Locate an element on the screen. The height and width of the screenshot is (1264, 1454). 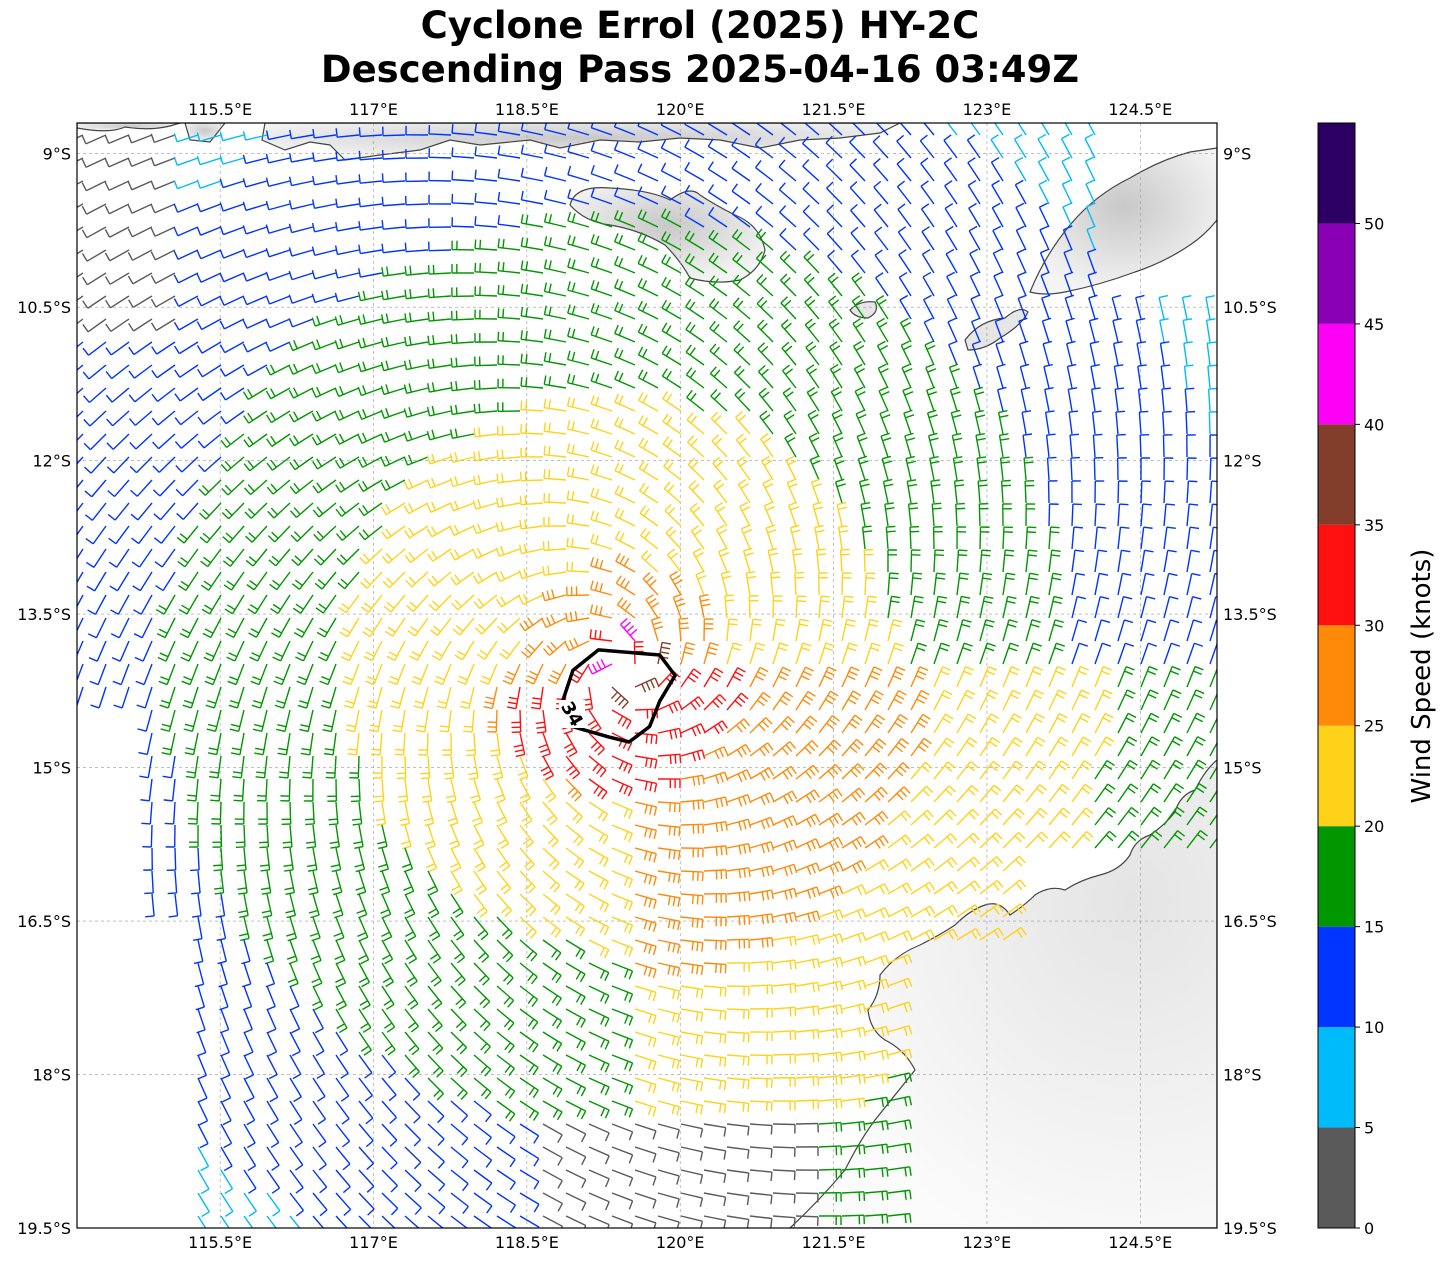
lat-tick-left-6: 18°S is located at coordinates (51, 1075).